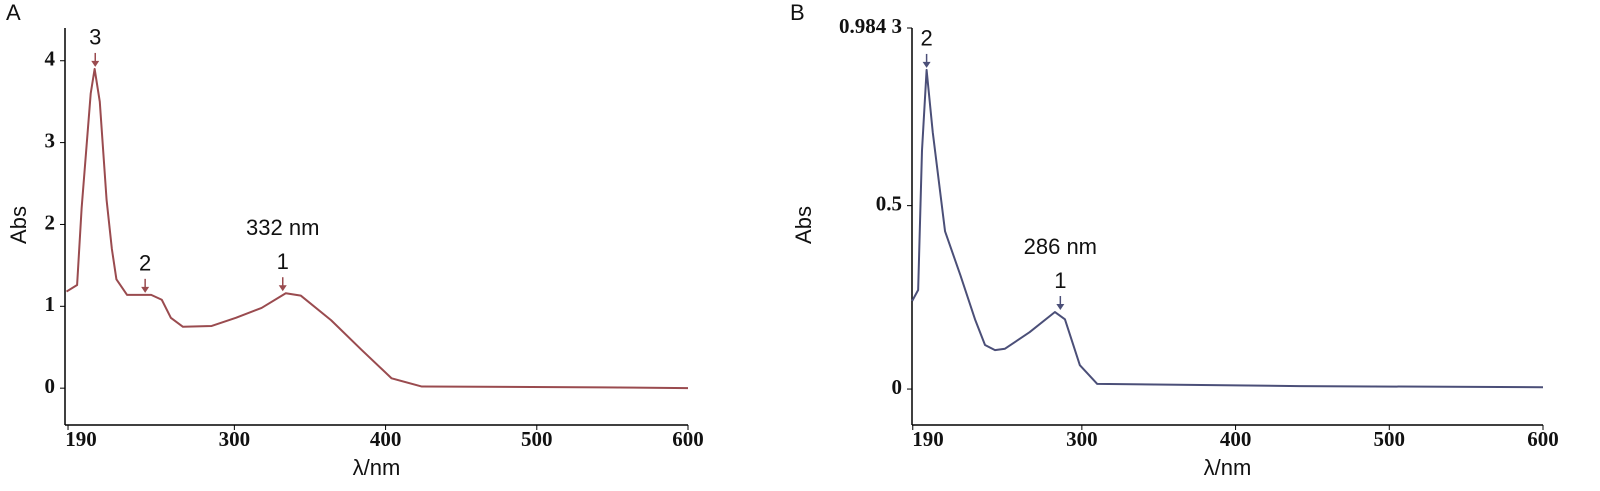  What do you see at coordinates (870, 26) in the screenshot?
I see `y-tick-label: 0.984 3` at bounding box center [870, 26].